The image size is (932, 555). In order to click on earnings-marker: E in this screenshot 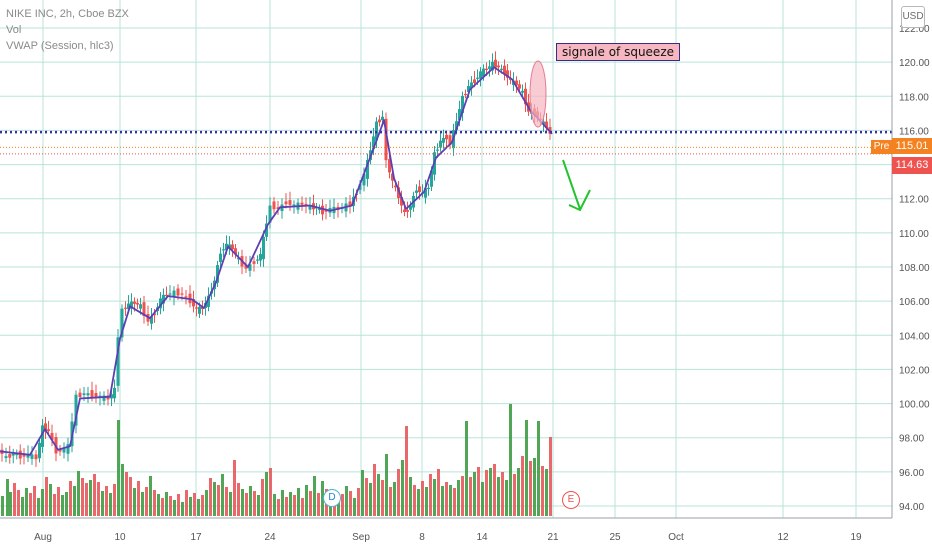, I will do `click(571, 500)`.